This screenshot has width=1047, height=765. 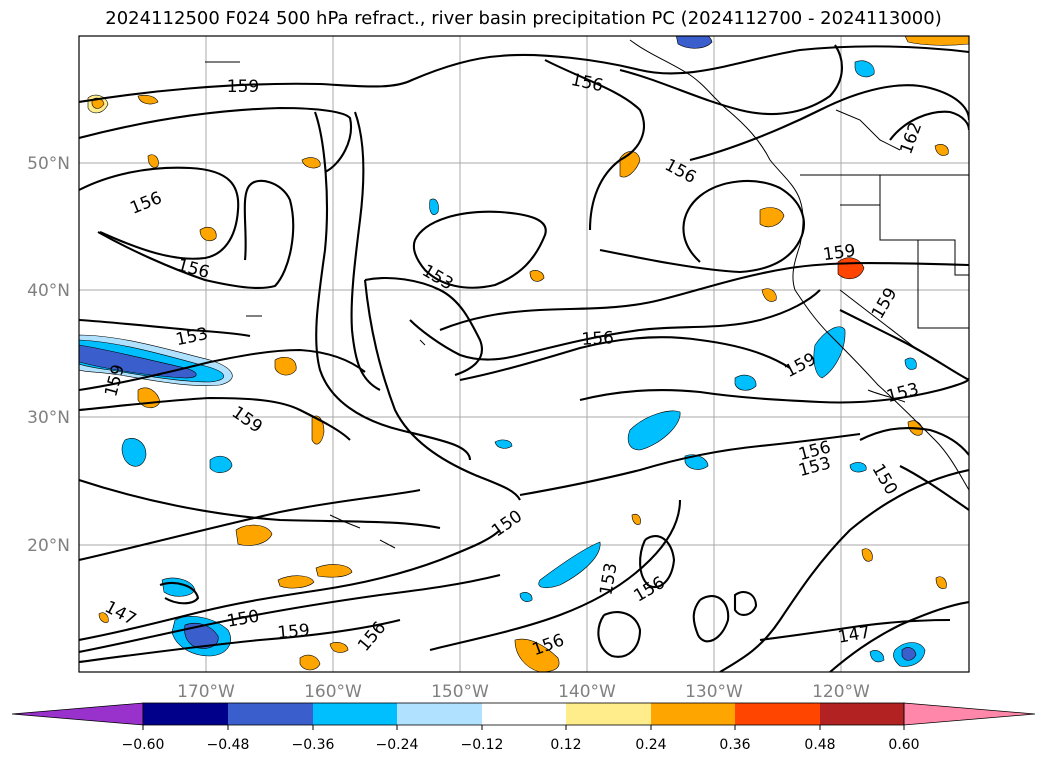 What do you see at coordinates (77, 714) in the screenshot?
I see `colorbar-extend-min` at bounding box center [77, 714].